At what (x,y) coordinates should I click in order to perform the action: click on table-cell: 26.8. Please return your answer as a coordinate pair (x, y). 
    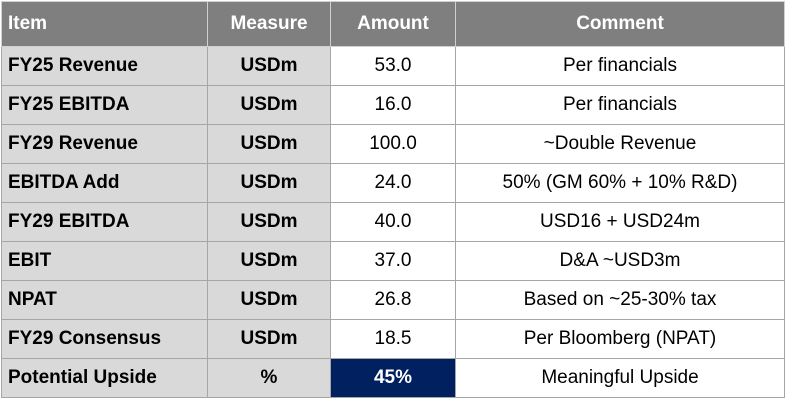
    Looking at the image, I should click on (393, 300).